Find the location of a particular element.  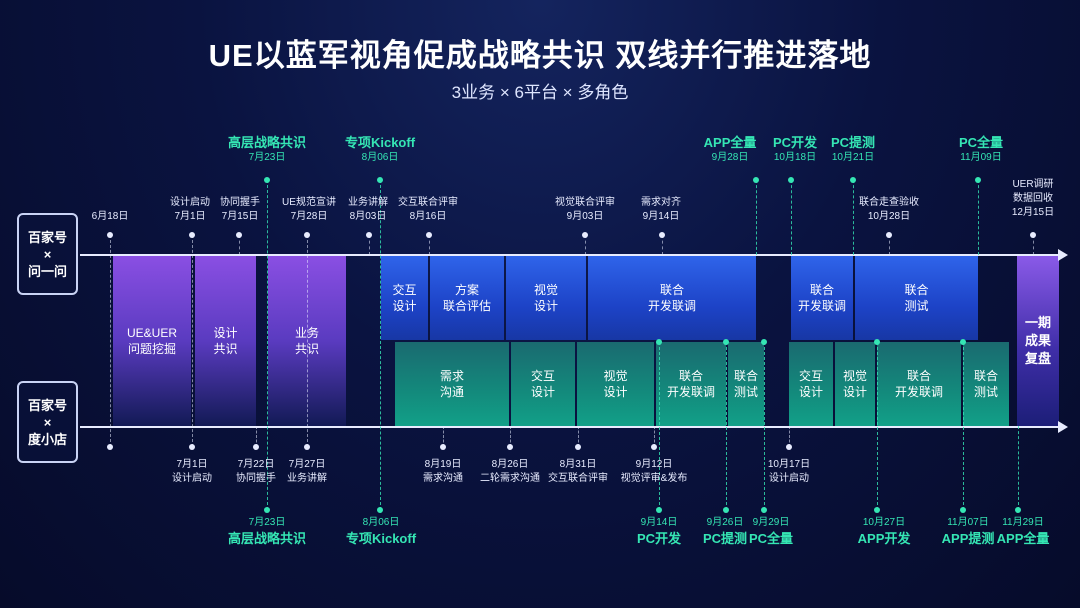

bottom-phase-dev-2: 联合 开发联调 is located at coordinates (919, 384).